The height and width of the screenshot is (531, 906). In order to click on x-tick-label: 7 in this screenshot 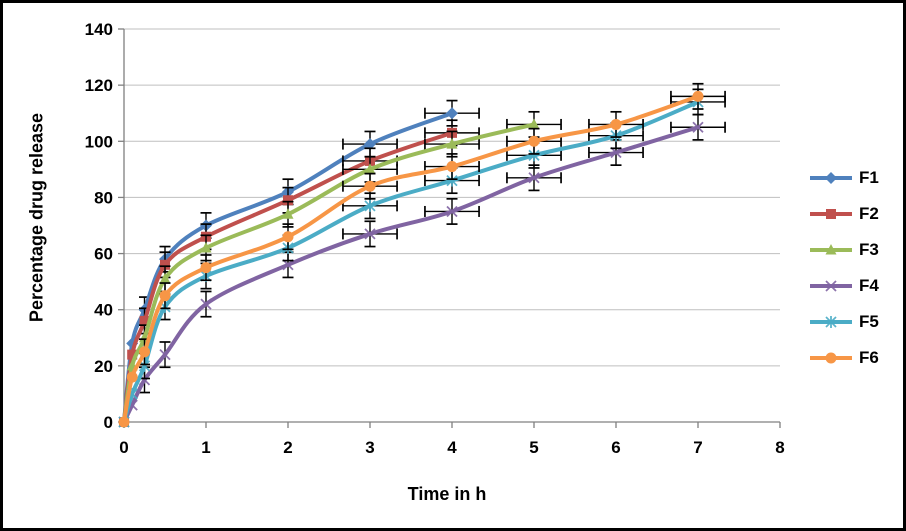, I will do `click(697, 447)`.